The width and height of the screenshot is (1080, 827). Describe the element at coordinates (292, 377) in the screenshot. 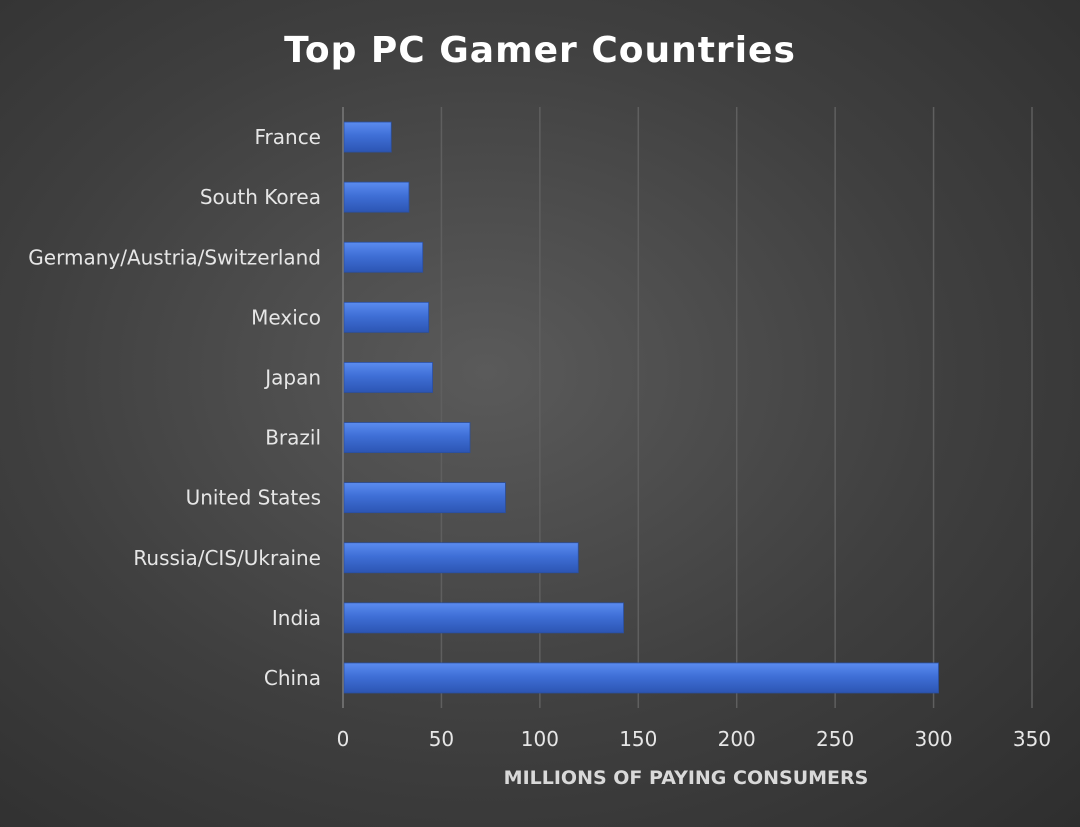

I see `category-label: Japan` at that location.